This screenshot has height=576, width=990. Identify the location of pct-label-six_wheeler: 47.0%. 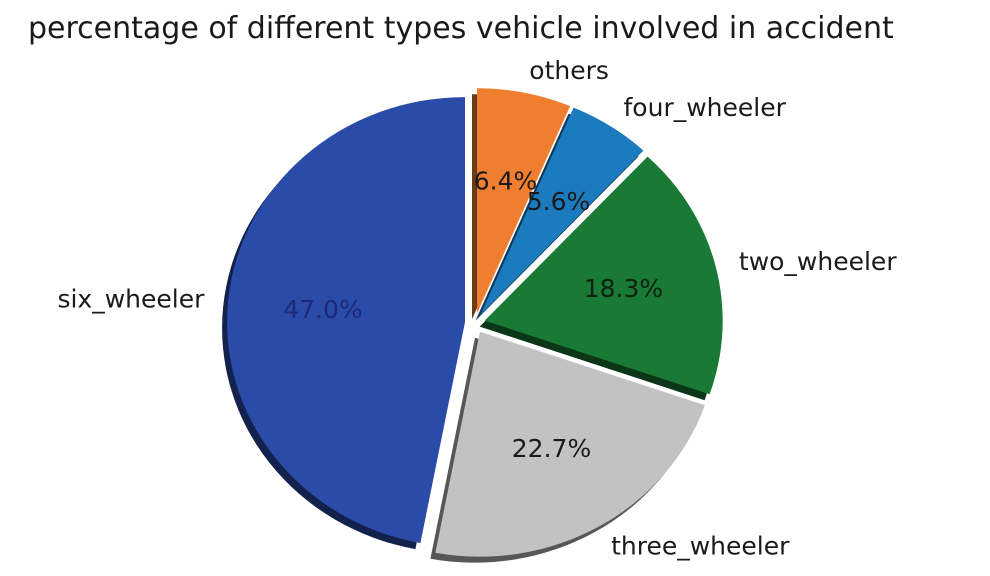
(322, 309).